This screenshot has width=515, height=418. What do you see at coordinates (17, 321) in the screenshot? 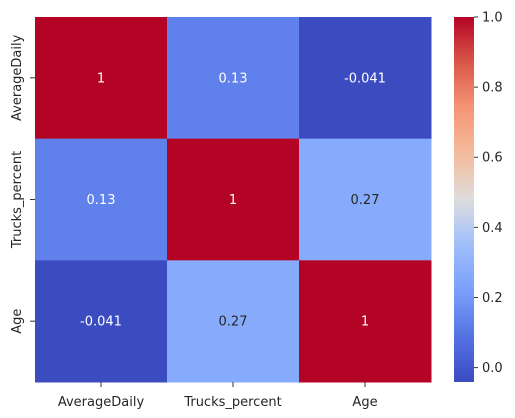
I see `y-tick-label: Age` at bounding box center [17, 321].